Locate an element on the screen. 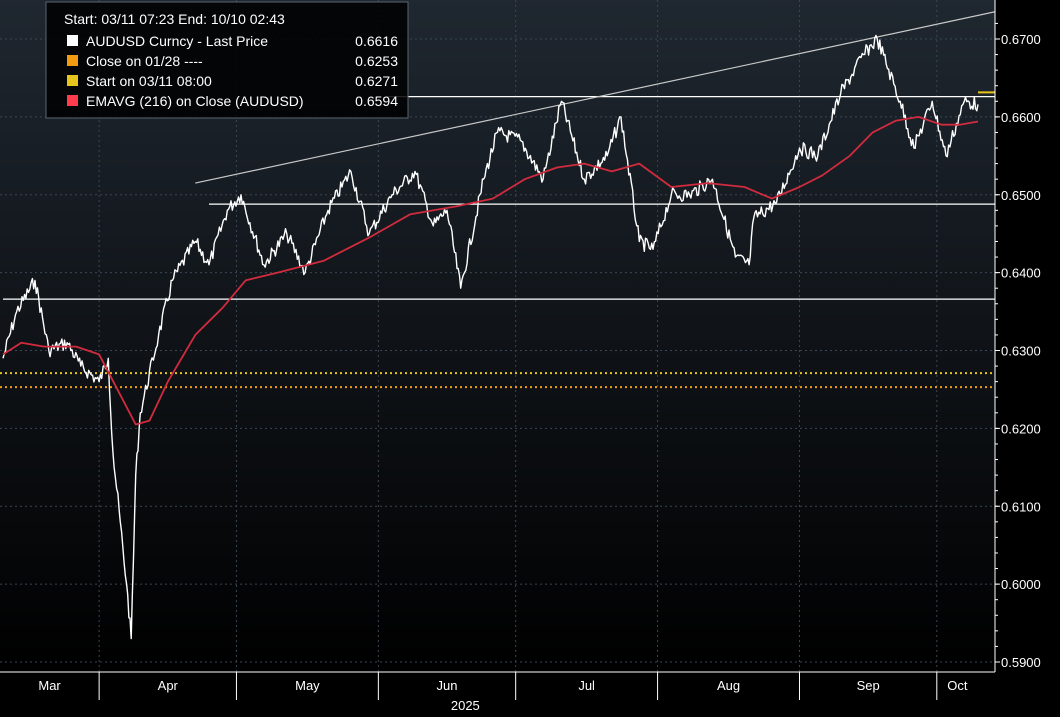 The height and width of the screenshot is (717, 1060). legend-label-price: AUDUSD Curncy - Last Price is located at coordinates (177, 41).